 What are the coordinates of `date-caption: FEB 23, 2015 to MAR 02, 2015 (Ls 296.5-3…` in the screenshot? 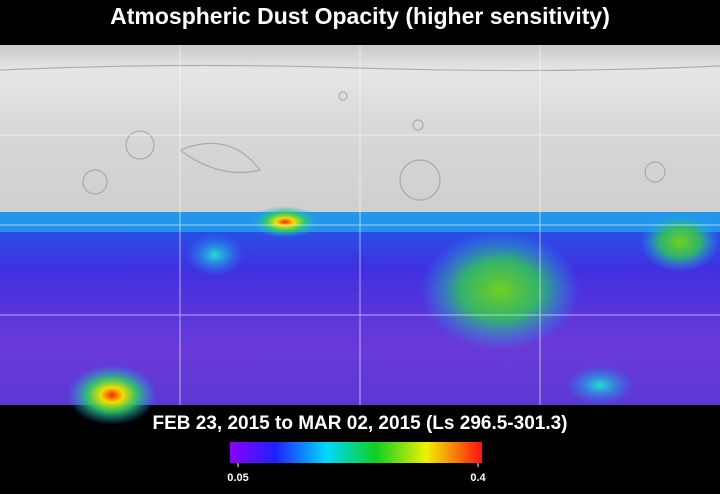 It's located at (359, 423).